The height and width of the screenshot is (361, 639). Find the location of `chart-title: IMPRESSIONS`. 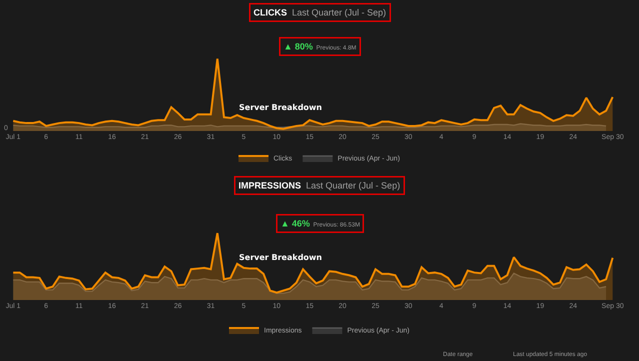

chart-title: IMPRESSIONS is located at coordinates (270, 185).